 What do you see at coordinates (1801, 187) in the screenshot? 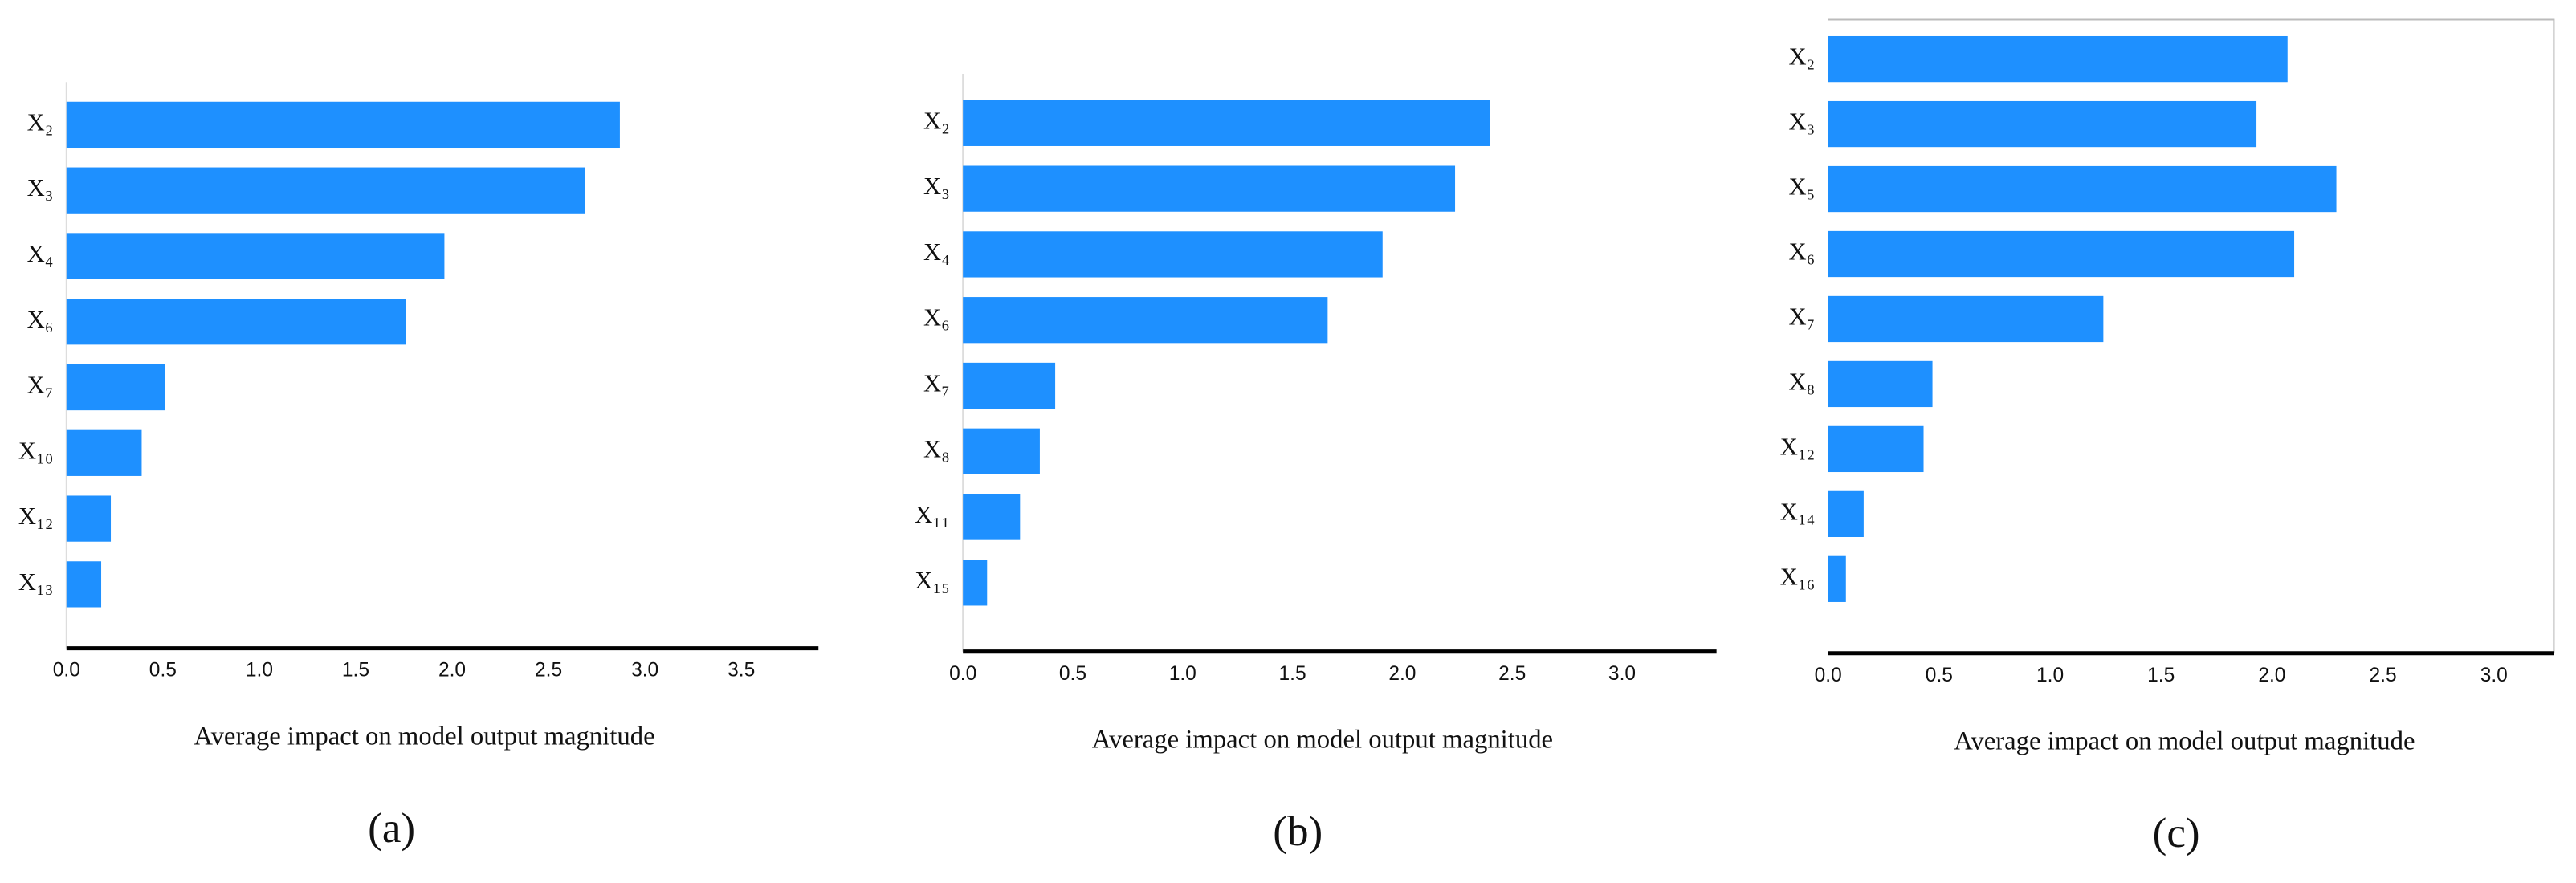
I see `y-tick-label: X₅` at bounding box center [1801, 187].